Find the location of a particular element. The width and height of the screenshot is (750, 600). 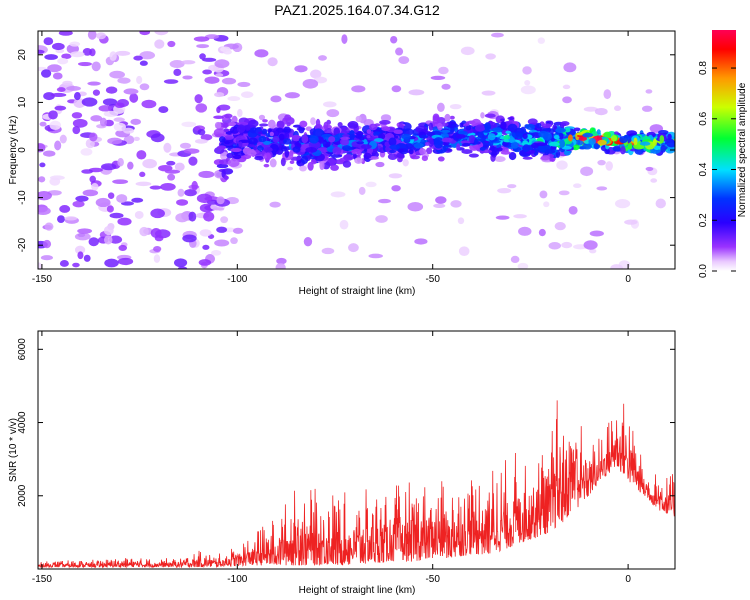

snr-ylabel: SNR (10 * v/v) is located at coordinates (13, 450).